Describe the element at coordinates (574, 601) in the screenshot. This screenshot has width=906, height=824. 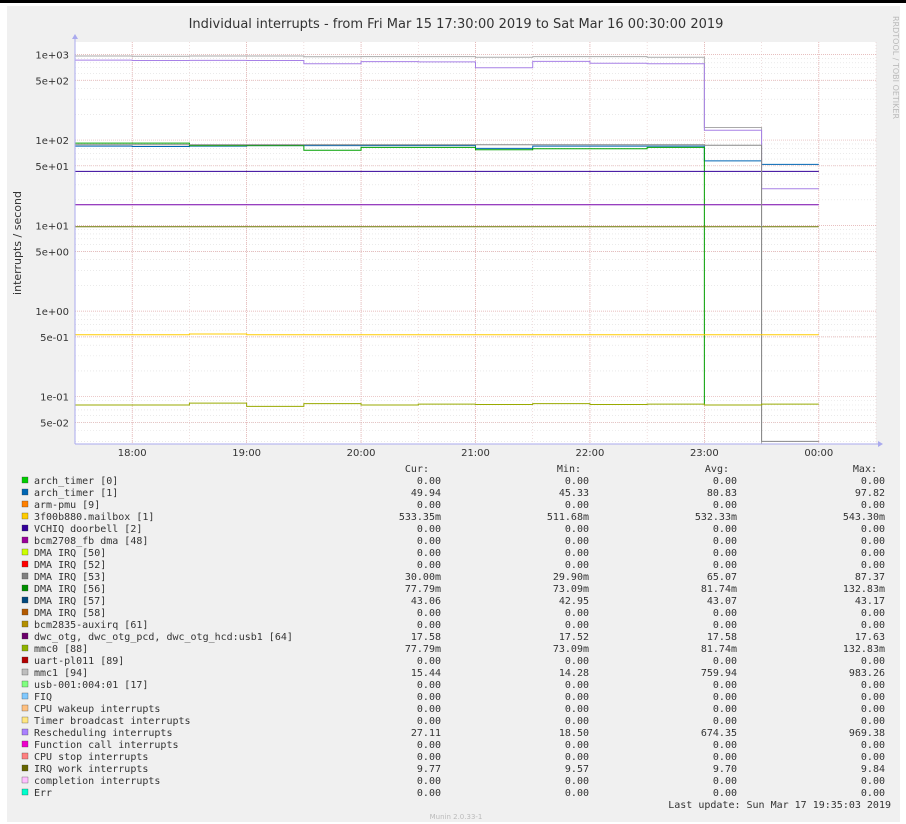
I see `legend-min: 42.95` at that location.